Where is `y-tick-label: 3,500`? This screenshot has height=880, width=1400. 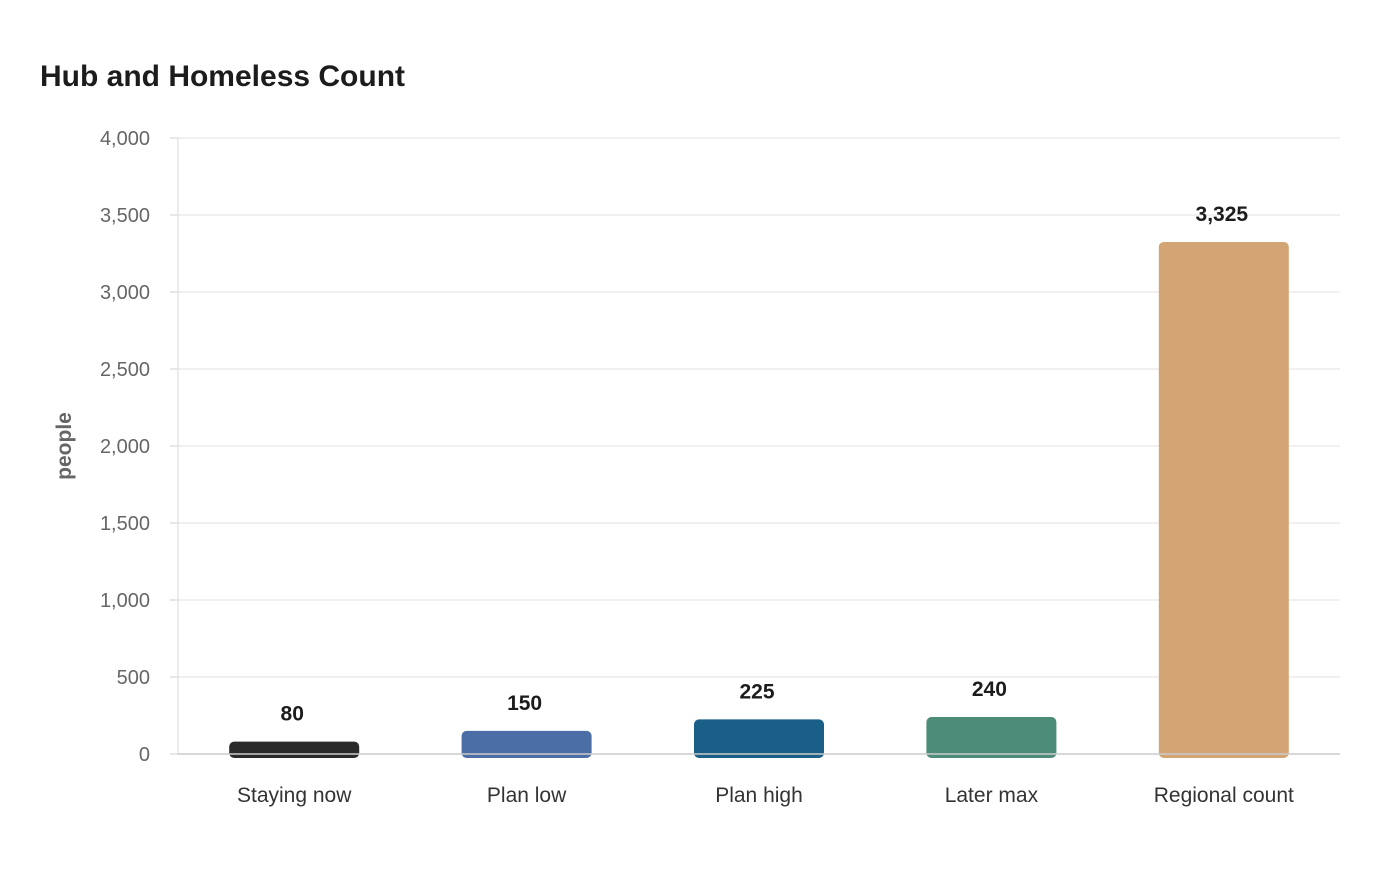 y-tick-label: 3,500 is located at coordinates (125, 216).